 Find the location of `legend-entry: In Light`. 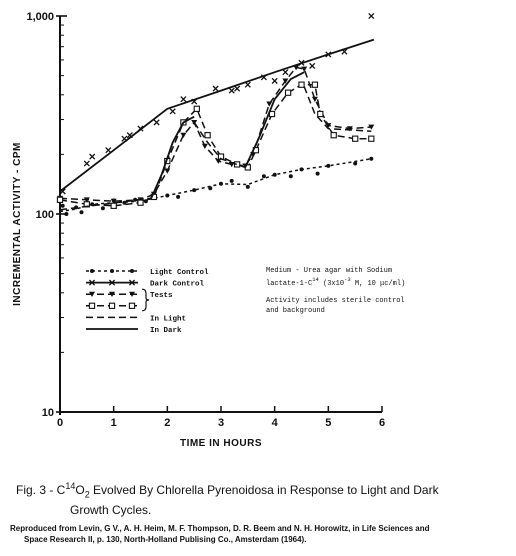

legend-entry: In Light is located at coordinates (136, 319).